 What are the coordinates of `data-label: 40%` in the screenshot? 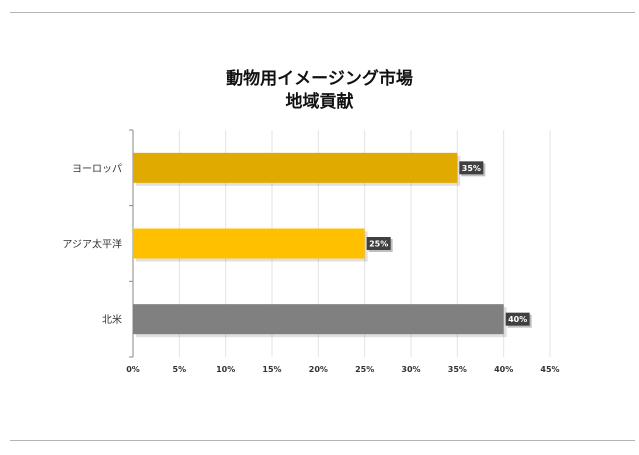 It's located at (517, 319).